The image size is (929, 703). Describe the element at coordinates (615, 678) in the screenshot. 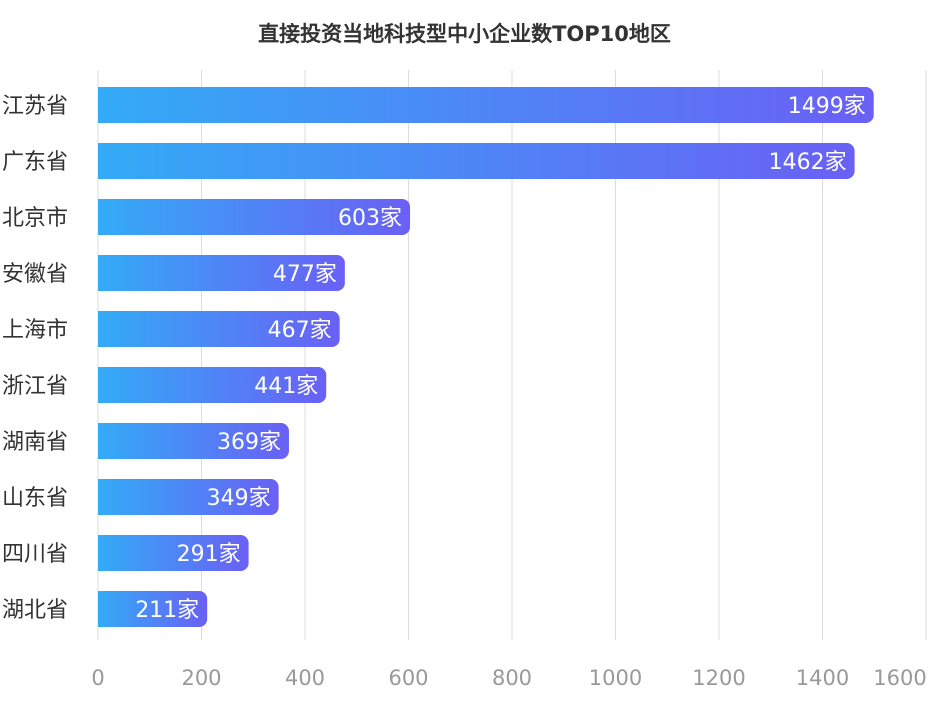

I see `x-tick-label: 1000` at that location.